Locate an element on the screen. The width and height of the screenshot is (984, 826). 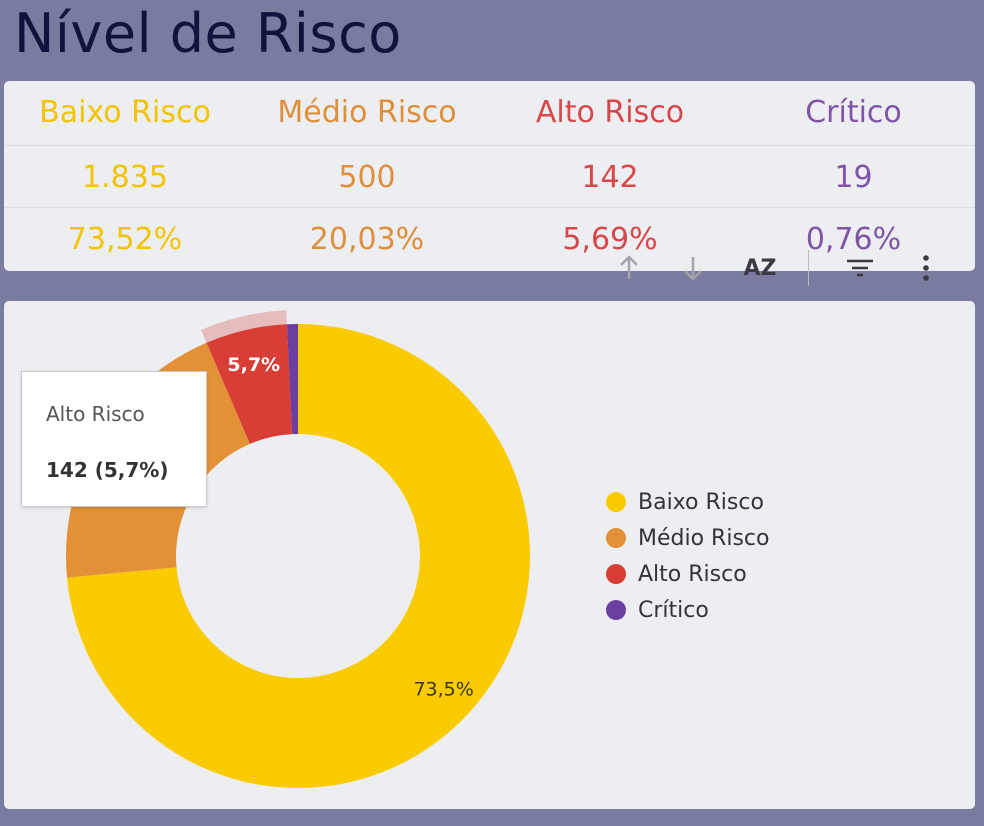
count-baixo-risco: 1.835 is located at coordinates (125, 177).